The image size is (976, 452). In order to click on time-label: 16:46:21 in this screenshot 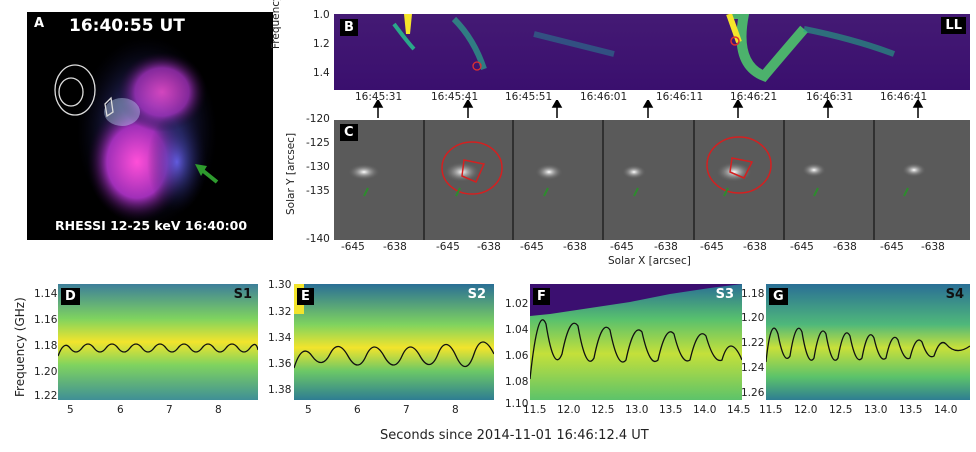, I will do `click(754, 97)`.